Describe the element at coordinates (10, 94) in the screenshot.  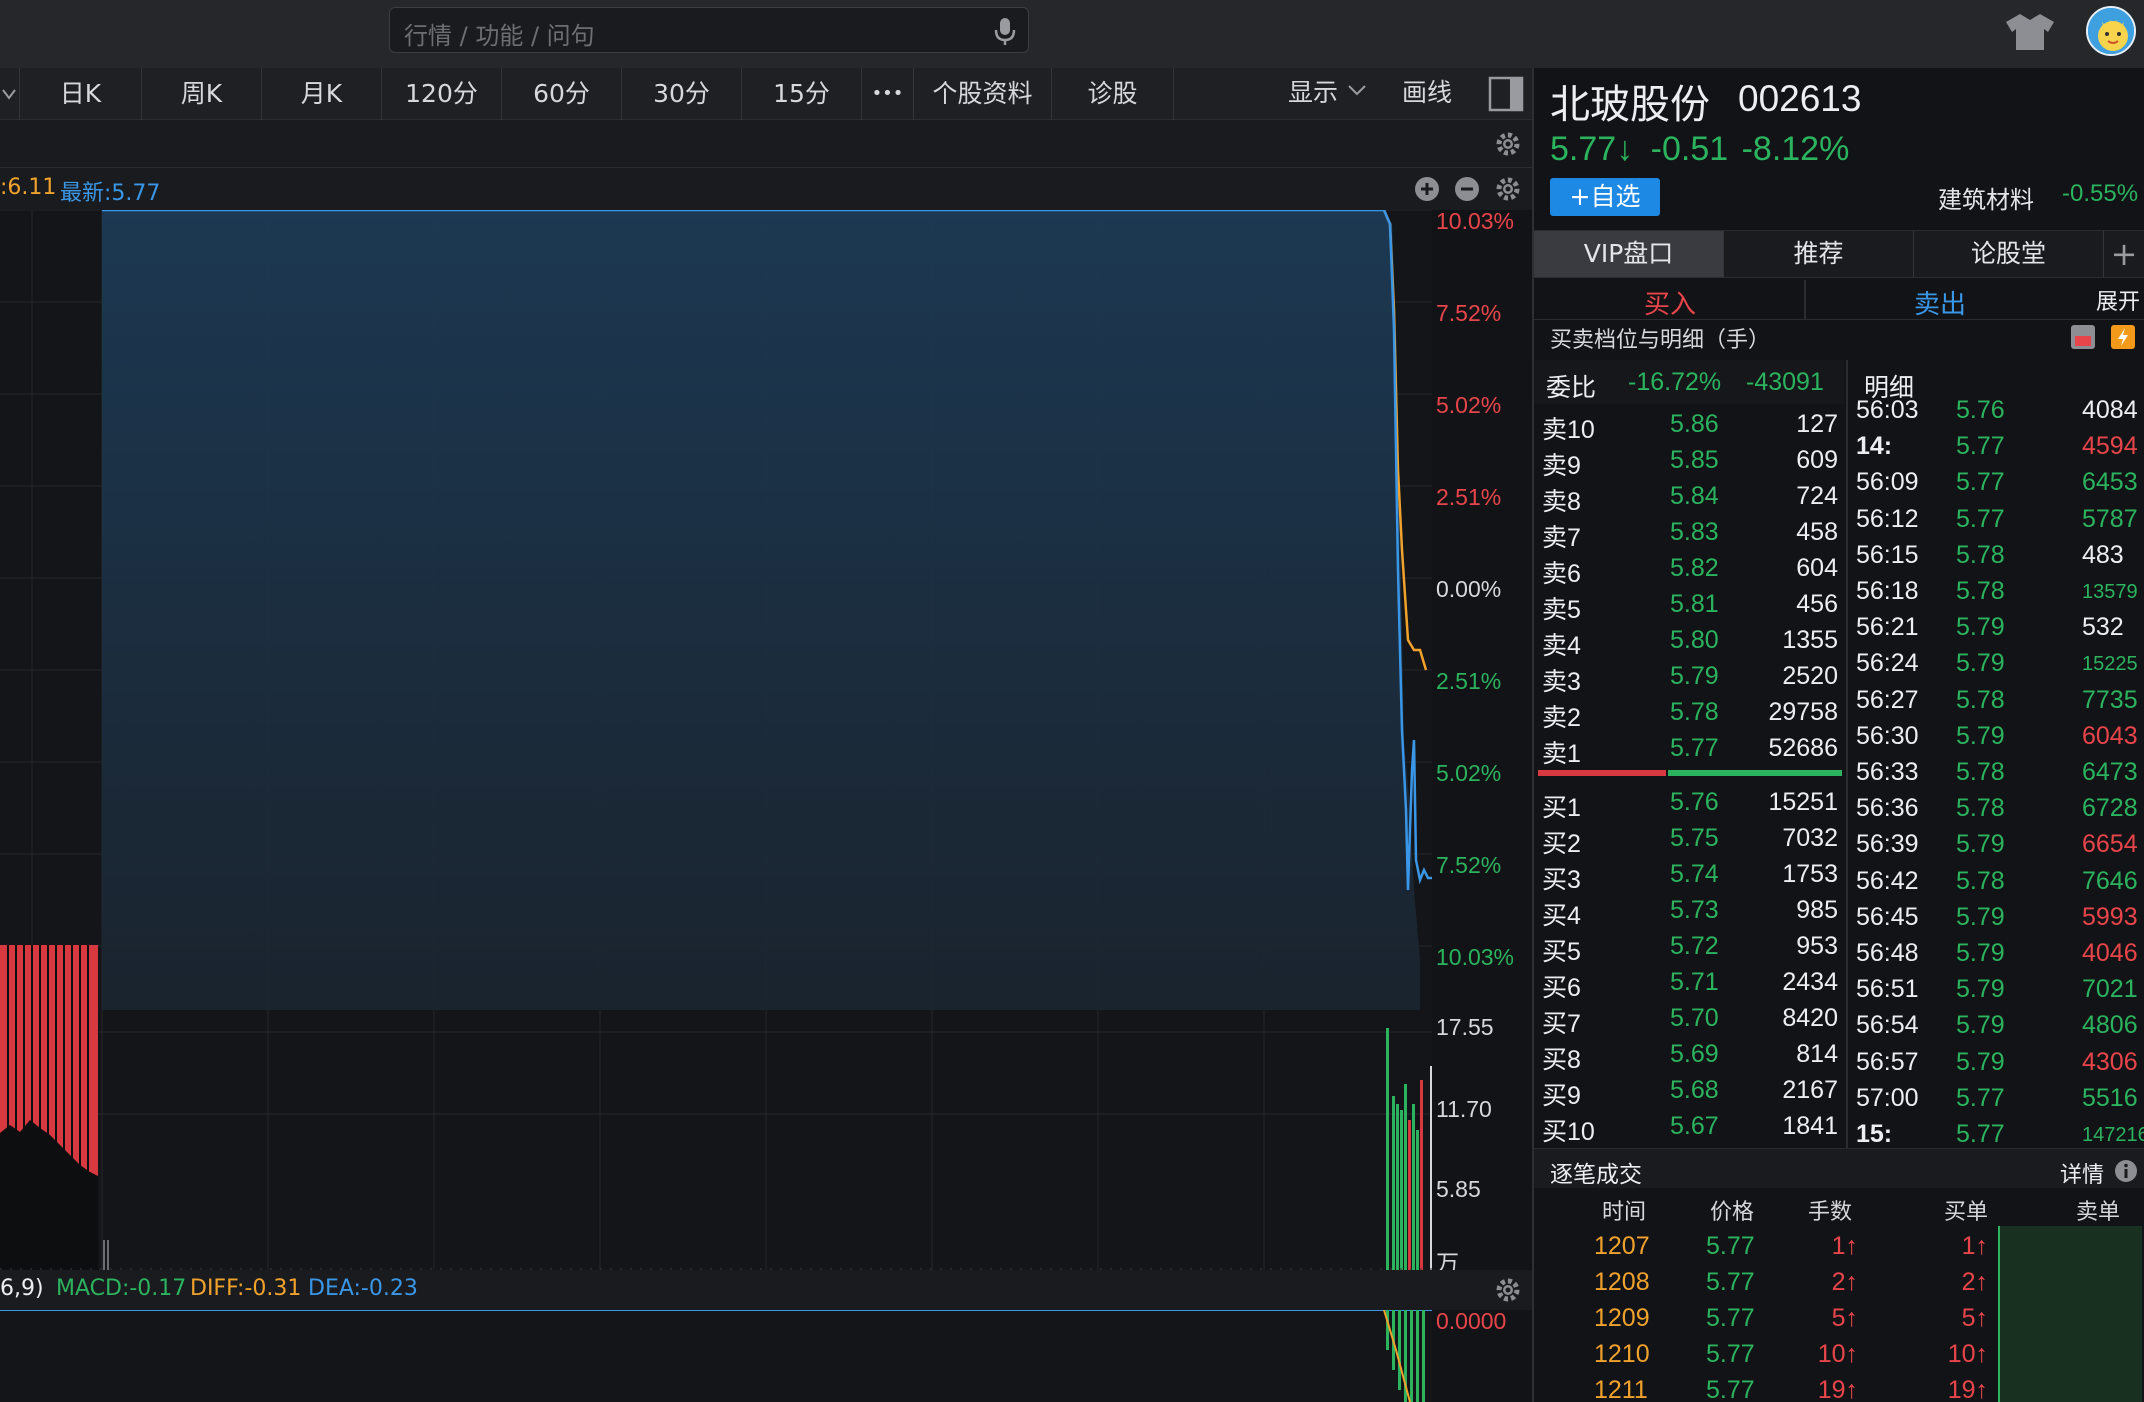
I see `collapse-arrow-icon` at that location.